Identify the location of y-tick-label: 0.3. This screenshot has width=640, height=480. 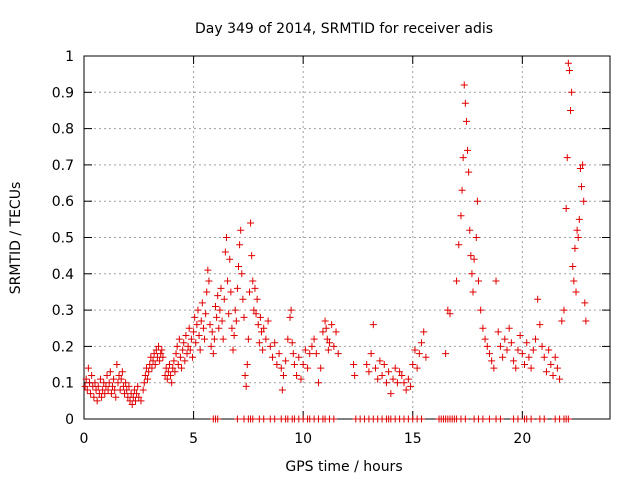
(63, 311).